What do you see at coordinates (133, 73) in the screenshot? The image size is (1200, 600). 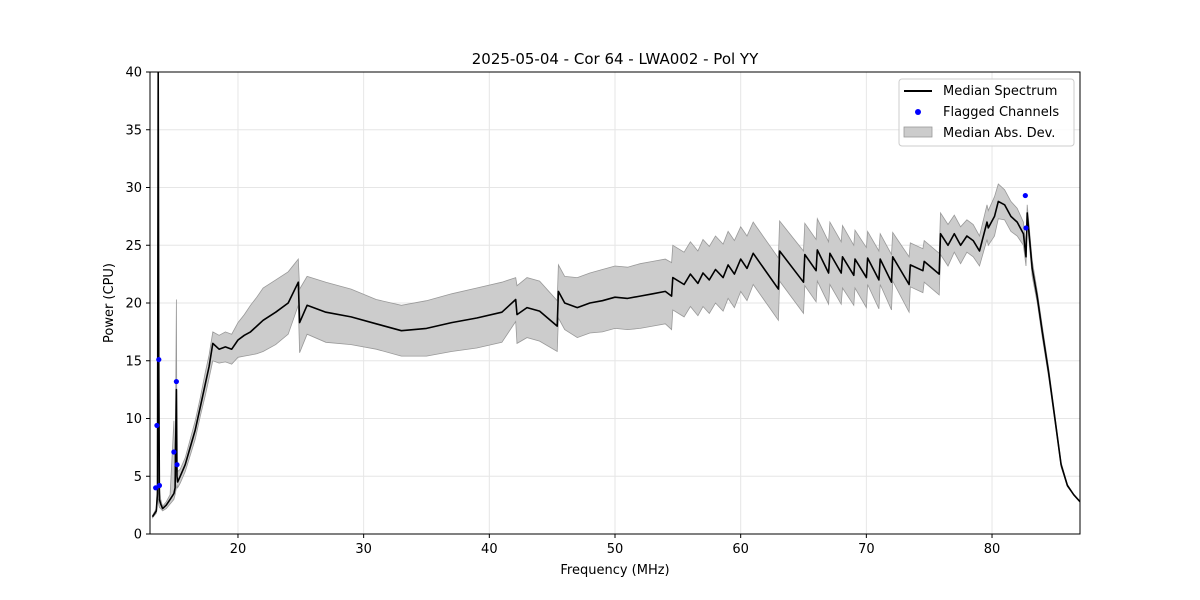 I see `y-tick-label: 40` at bounding box center [133, 73].